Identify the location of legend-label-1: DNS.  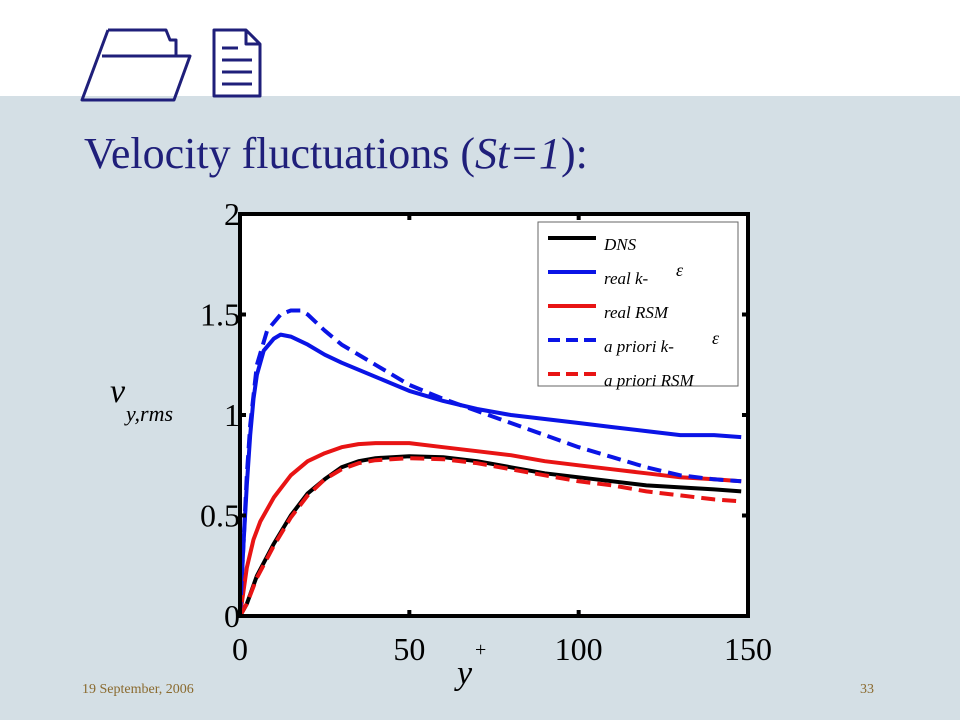
(620, 244).